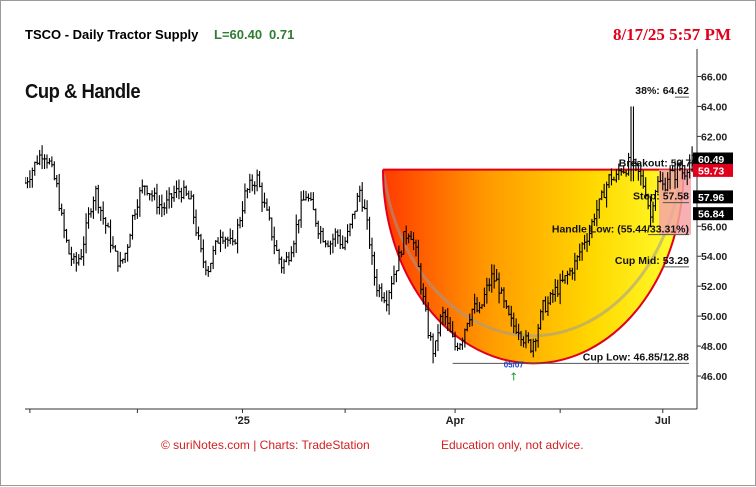  Describe the element at coordinates (620, 230) in the screenshot. I see `handle-low-label: Handle Low: (55.44/33.31%)` at that location.